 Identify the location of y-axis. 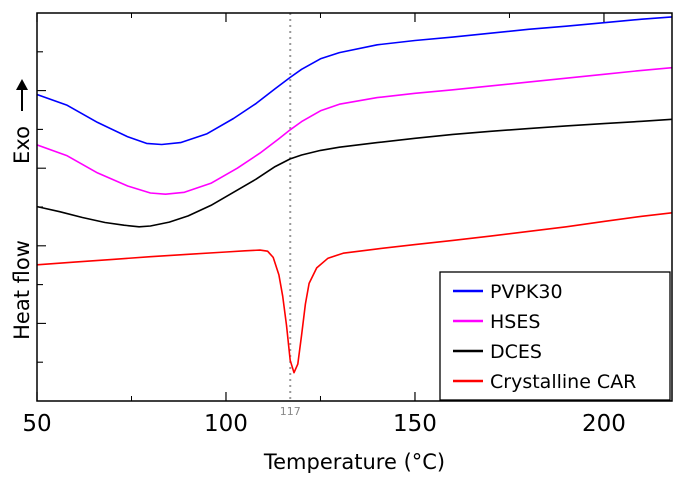
(41, 207).